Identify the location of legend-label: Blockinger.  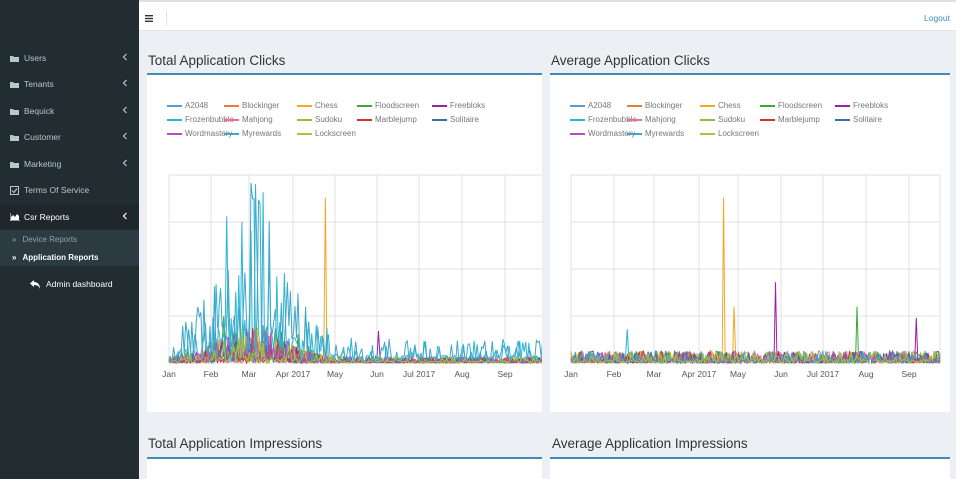
(664, 105).